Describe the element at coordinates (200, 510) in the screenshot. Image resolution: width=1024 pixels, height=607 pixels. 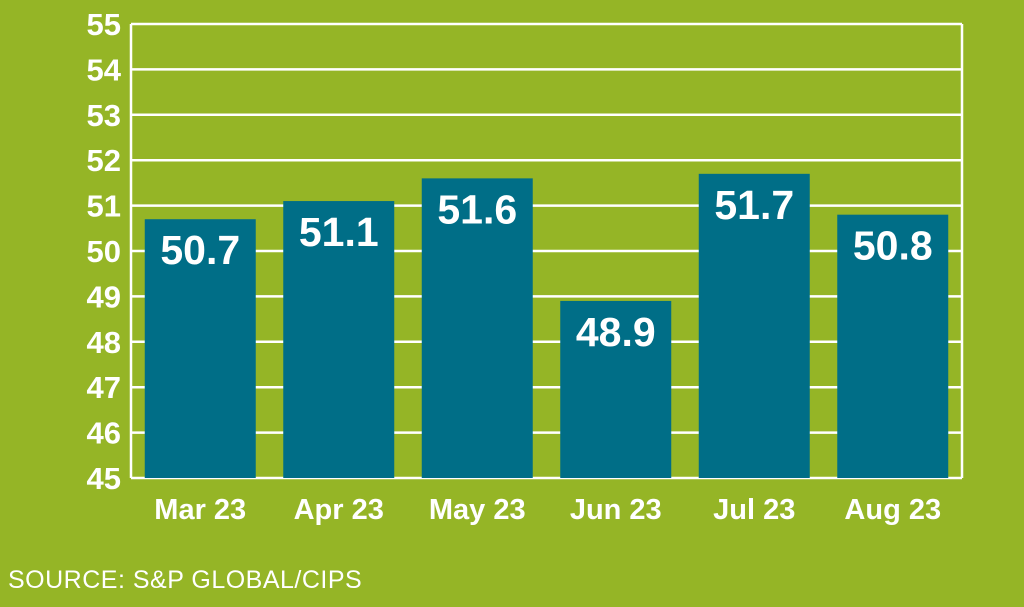
I see `x-tick-label: Mar 23` at that location.